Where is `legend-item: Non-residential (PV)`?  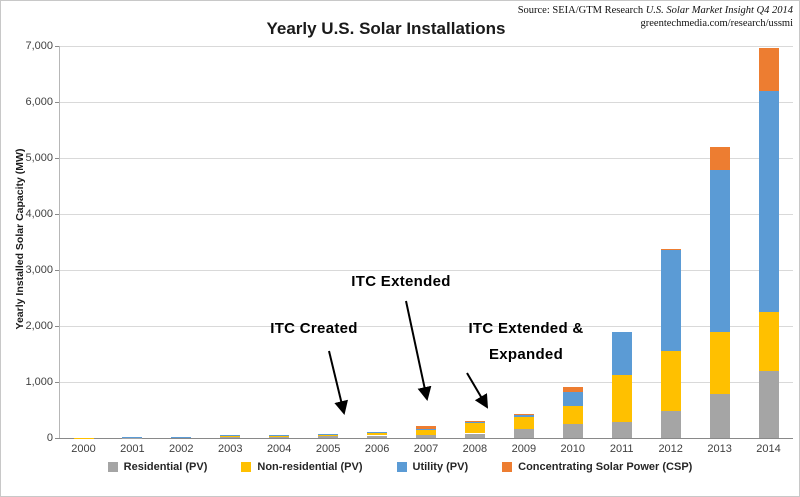 legend-item: Non-residential (PV) is located at coordinates (302, 467).